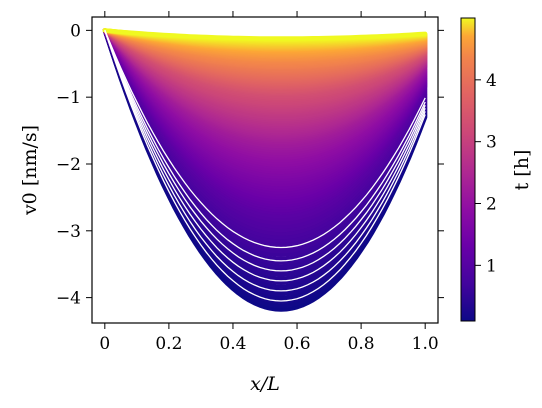  I want to click on y-tick-label: 0, so click(75, 31).